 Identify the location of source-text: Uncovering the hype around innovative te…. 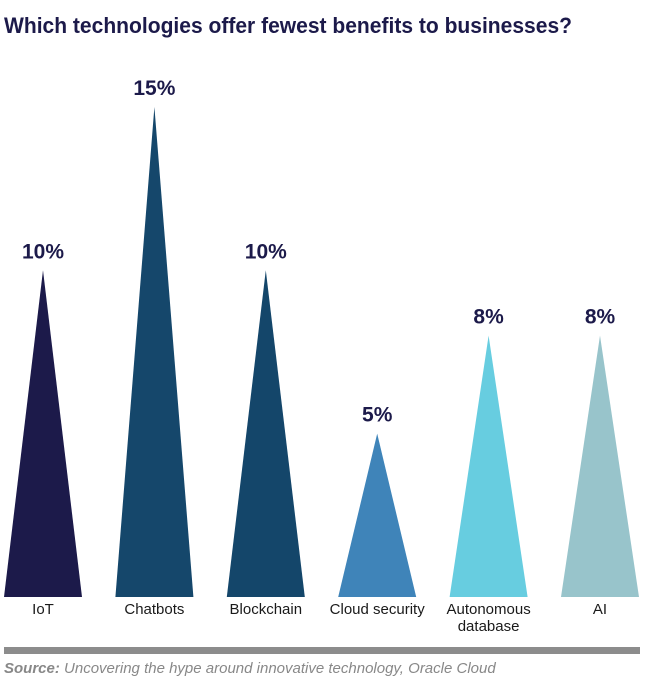
(280, 668).